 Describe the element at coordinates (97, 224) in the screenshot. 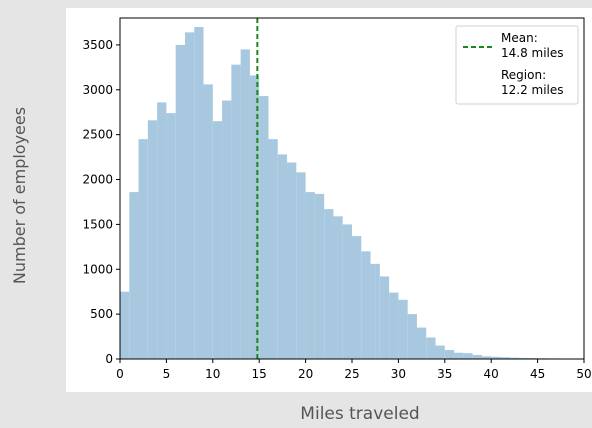

I see `y-tick-label: 1500` at that location.